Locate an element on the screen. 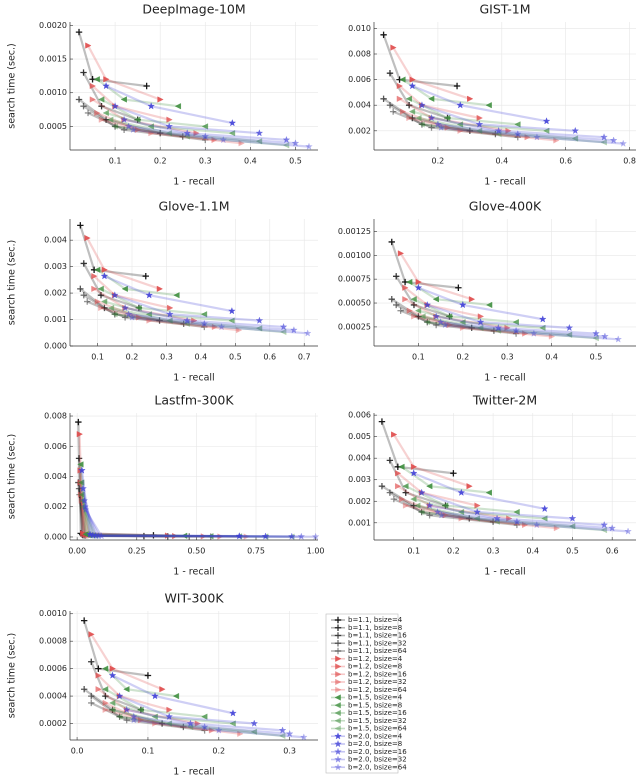  x-tick-label: 0.2 is located at coordinates (462, 357).